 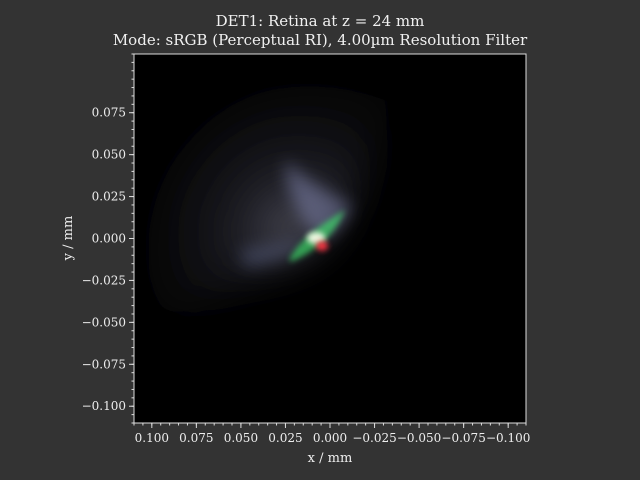 I want to click on x-tick-label: −0.050, so click(x=419, y=438).